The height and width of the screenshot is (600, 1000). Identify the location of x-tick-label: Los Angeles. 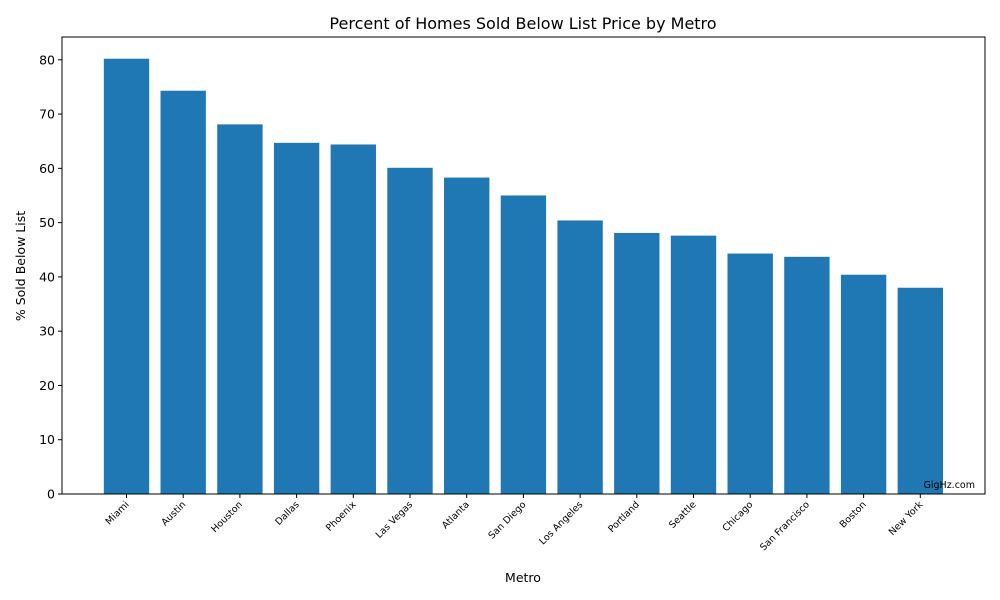
(561, 523).